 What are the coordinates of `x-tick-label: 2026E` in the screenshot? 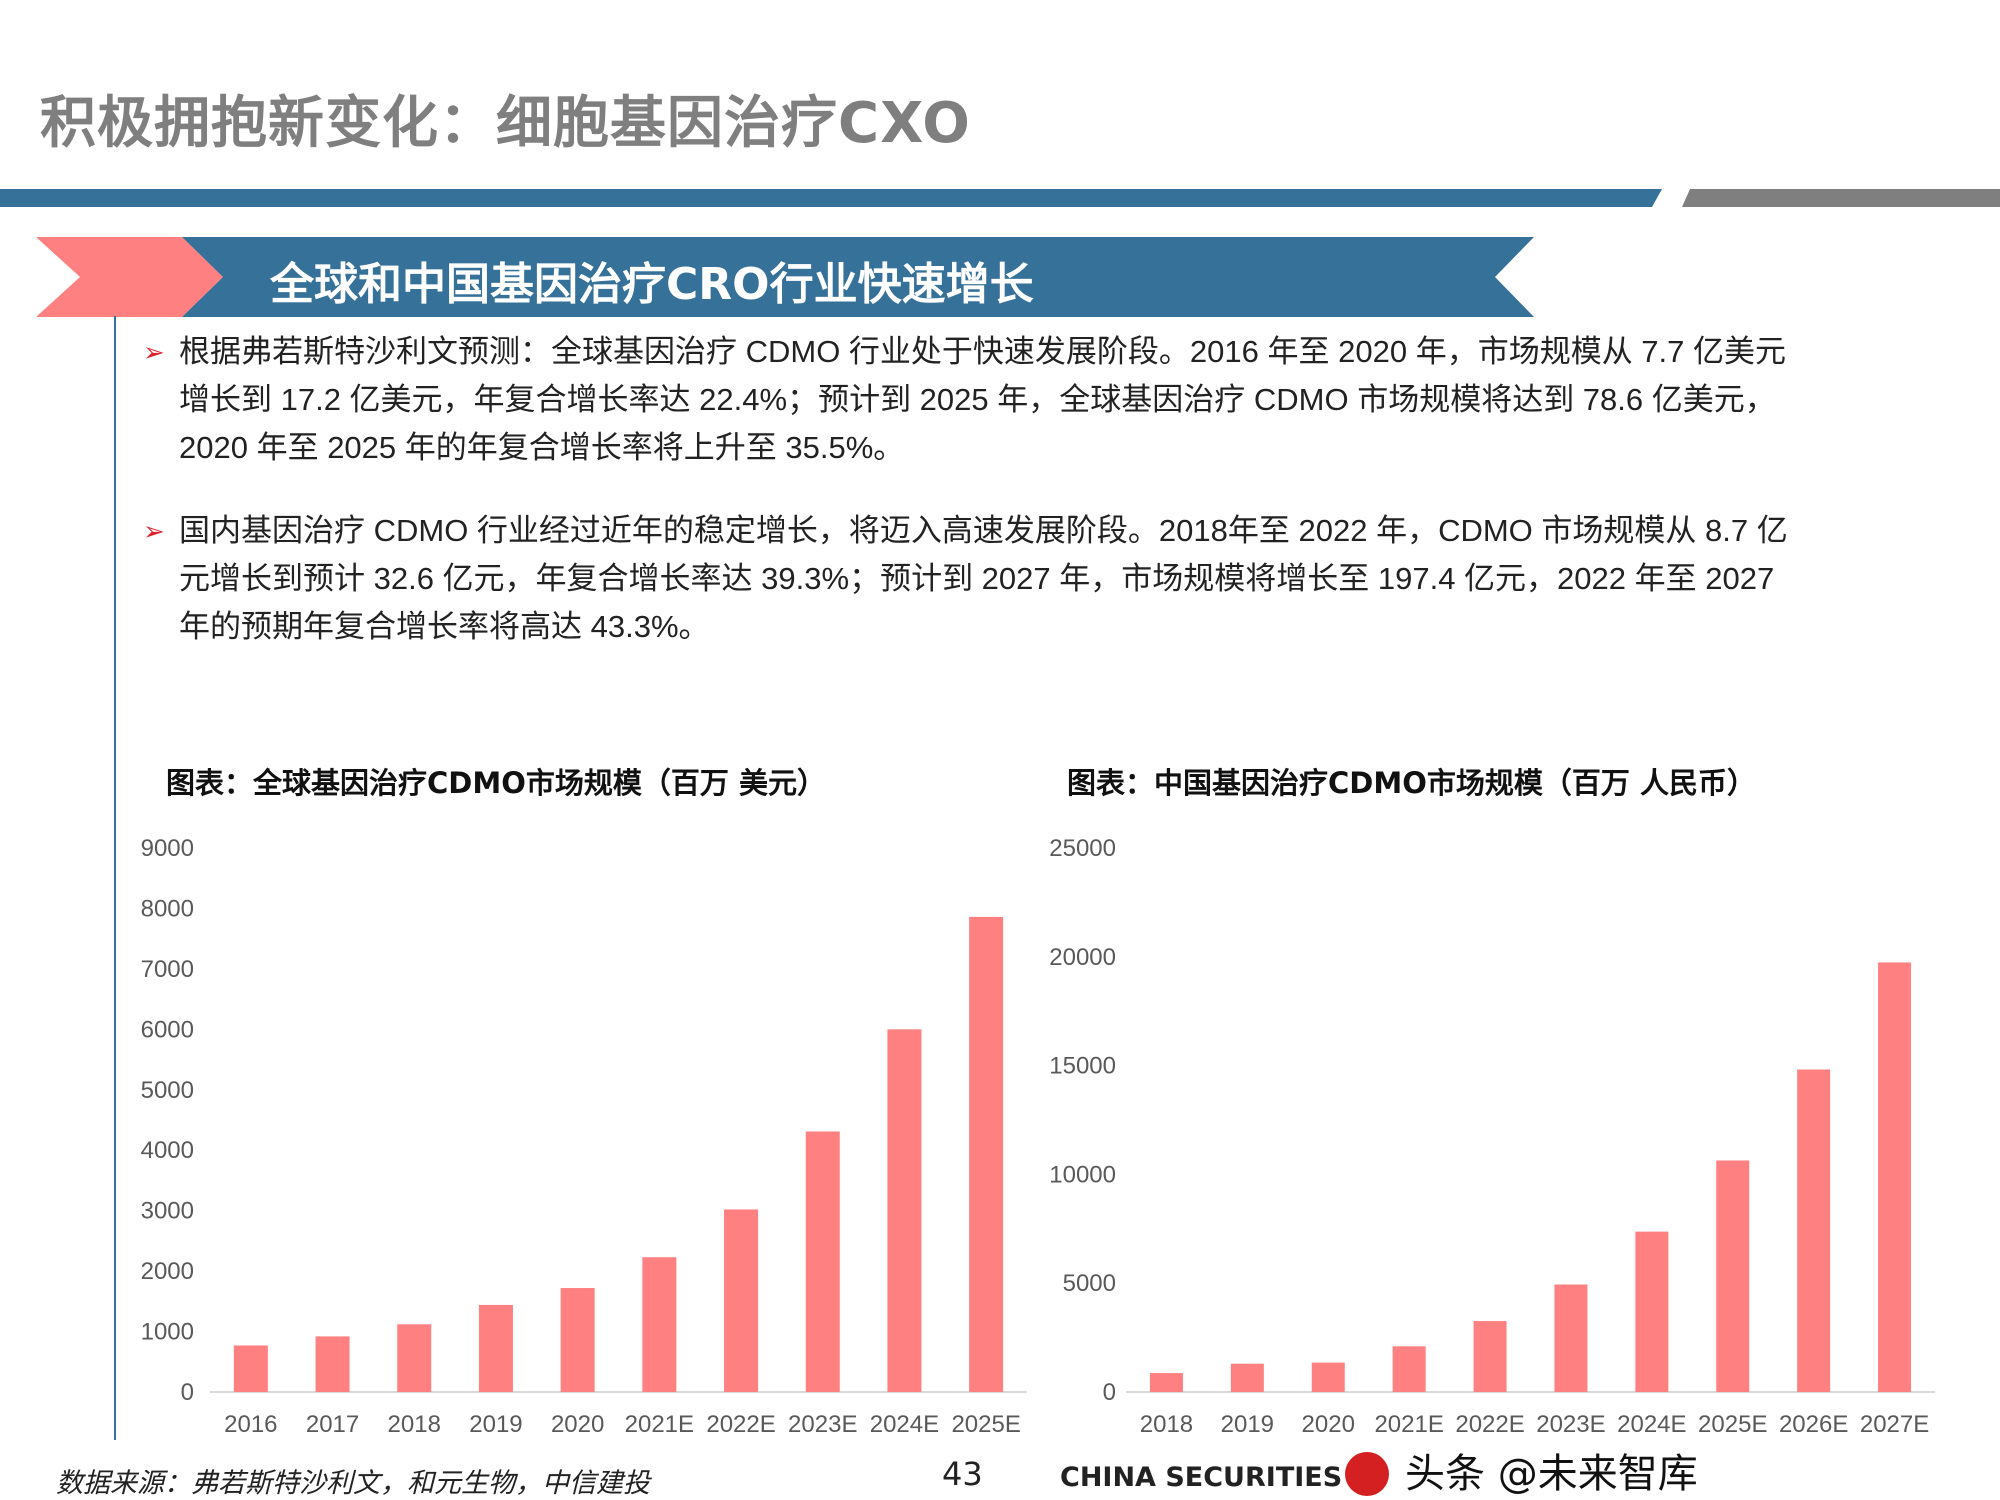 It's located at (1813, 1424).